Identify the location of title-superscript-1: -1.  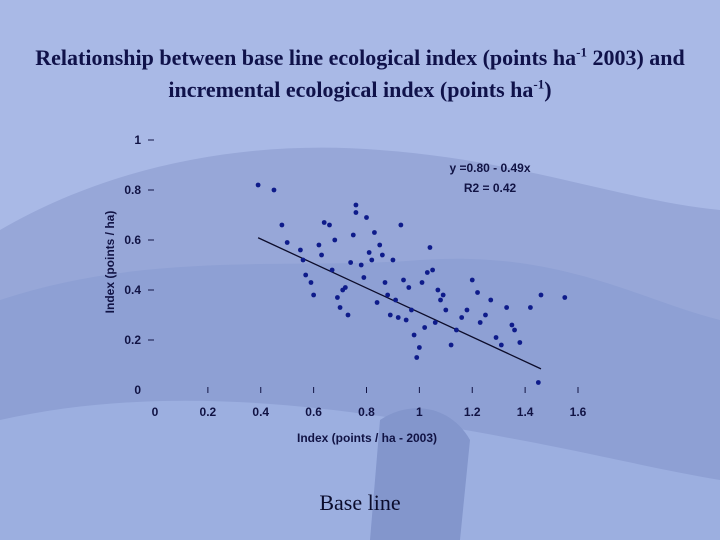
(581, 52).